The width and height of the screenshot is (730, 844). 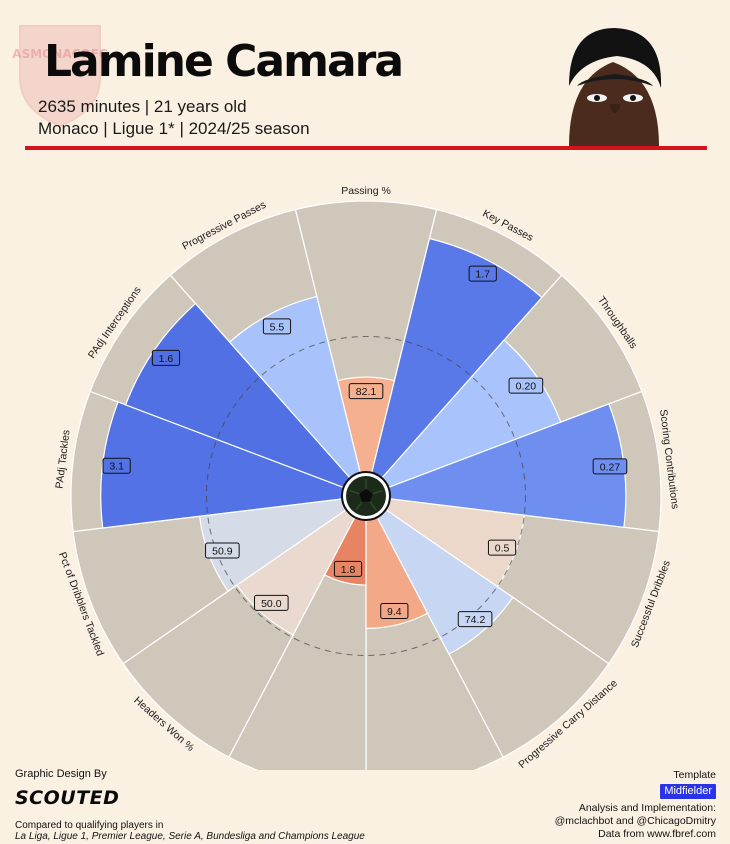 I want to click on svg-text: 3.1, so click(x=116, y=467).